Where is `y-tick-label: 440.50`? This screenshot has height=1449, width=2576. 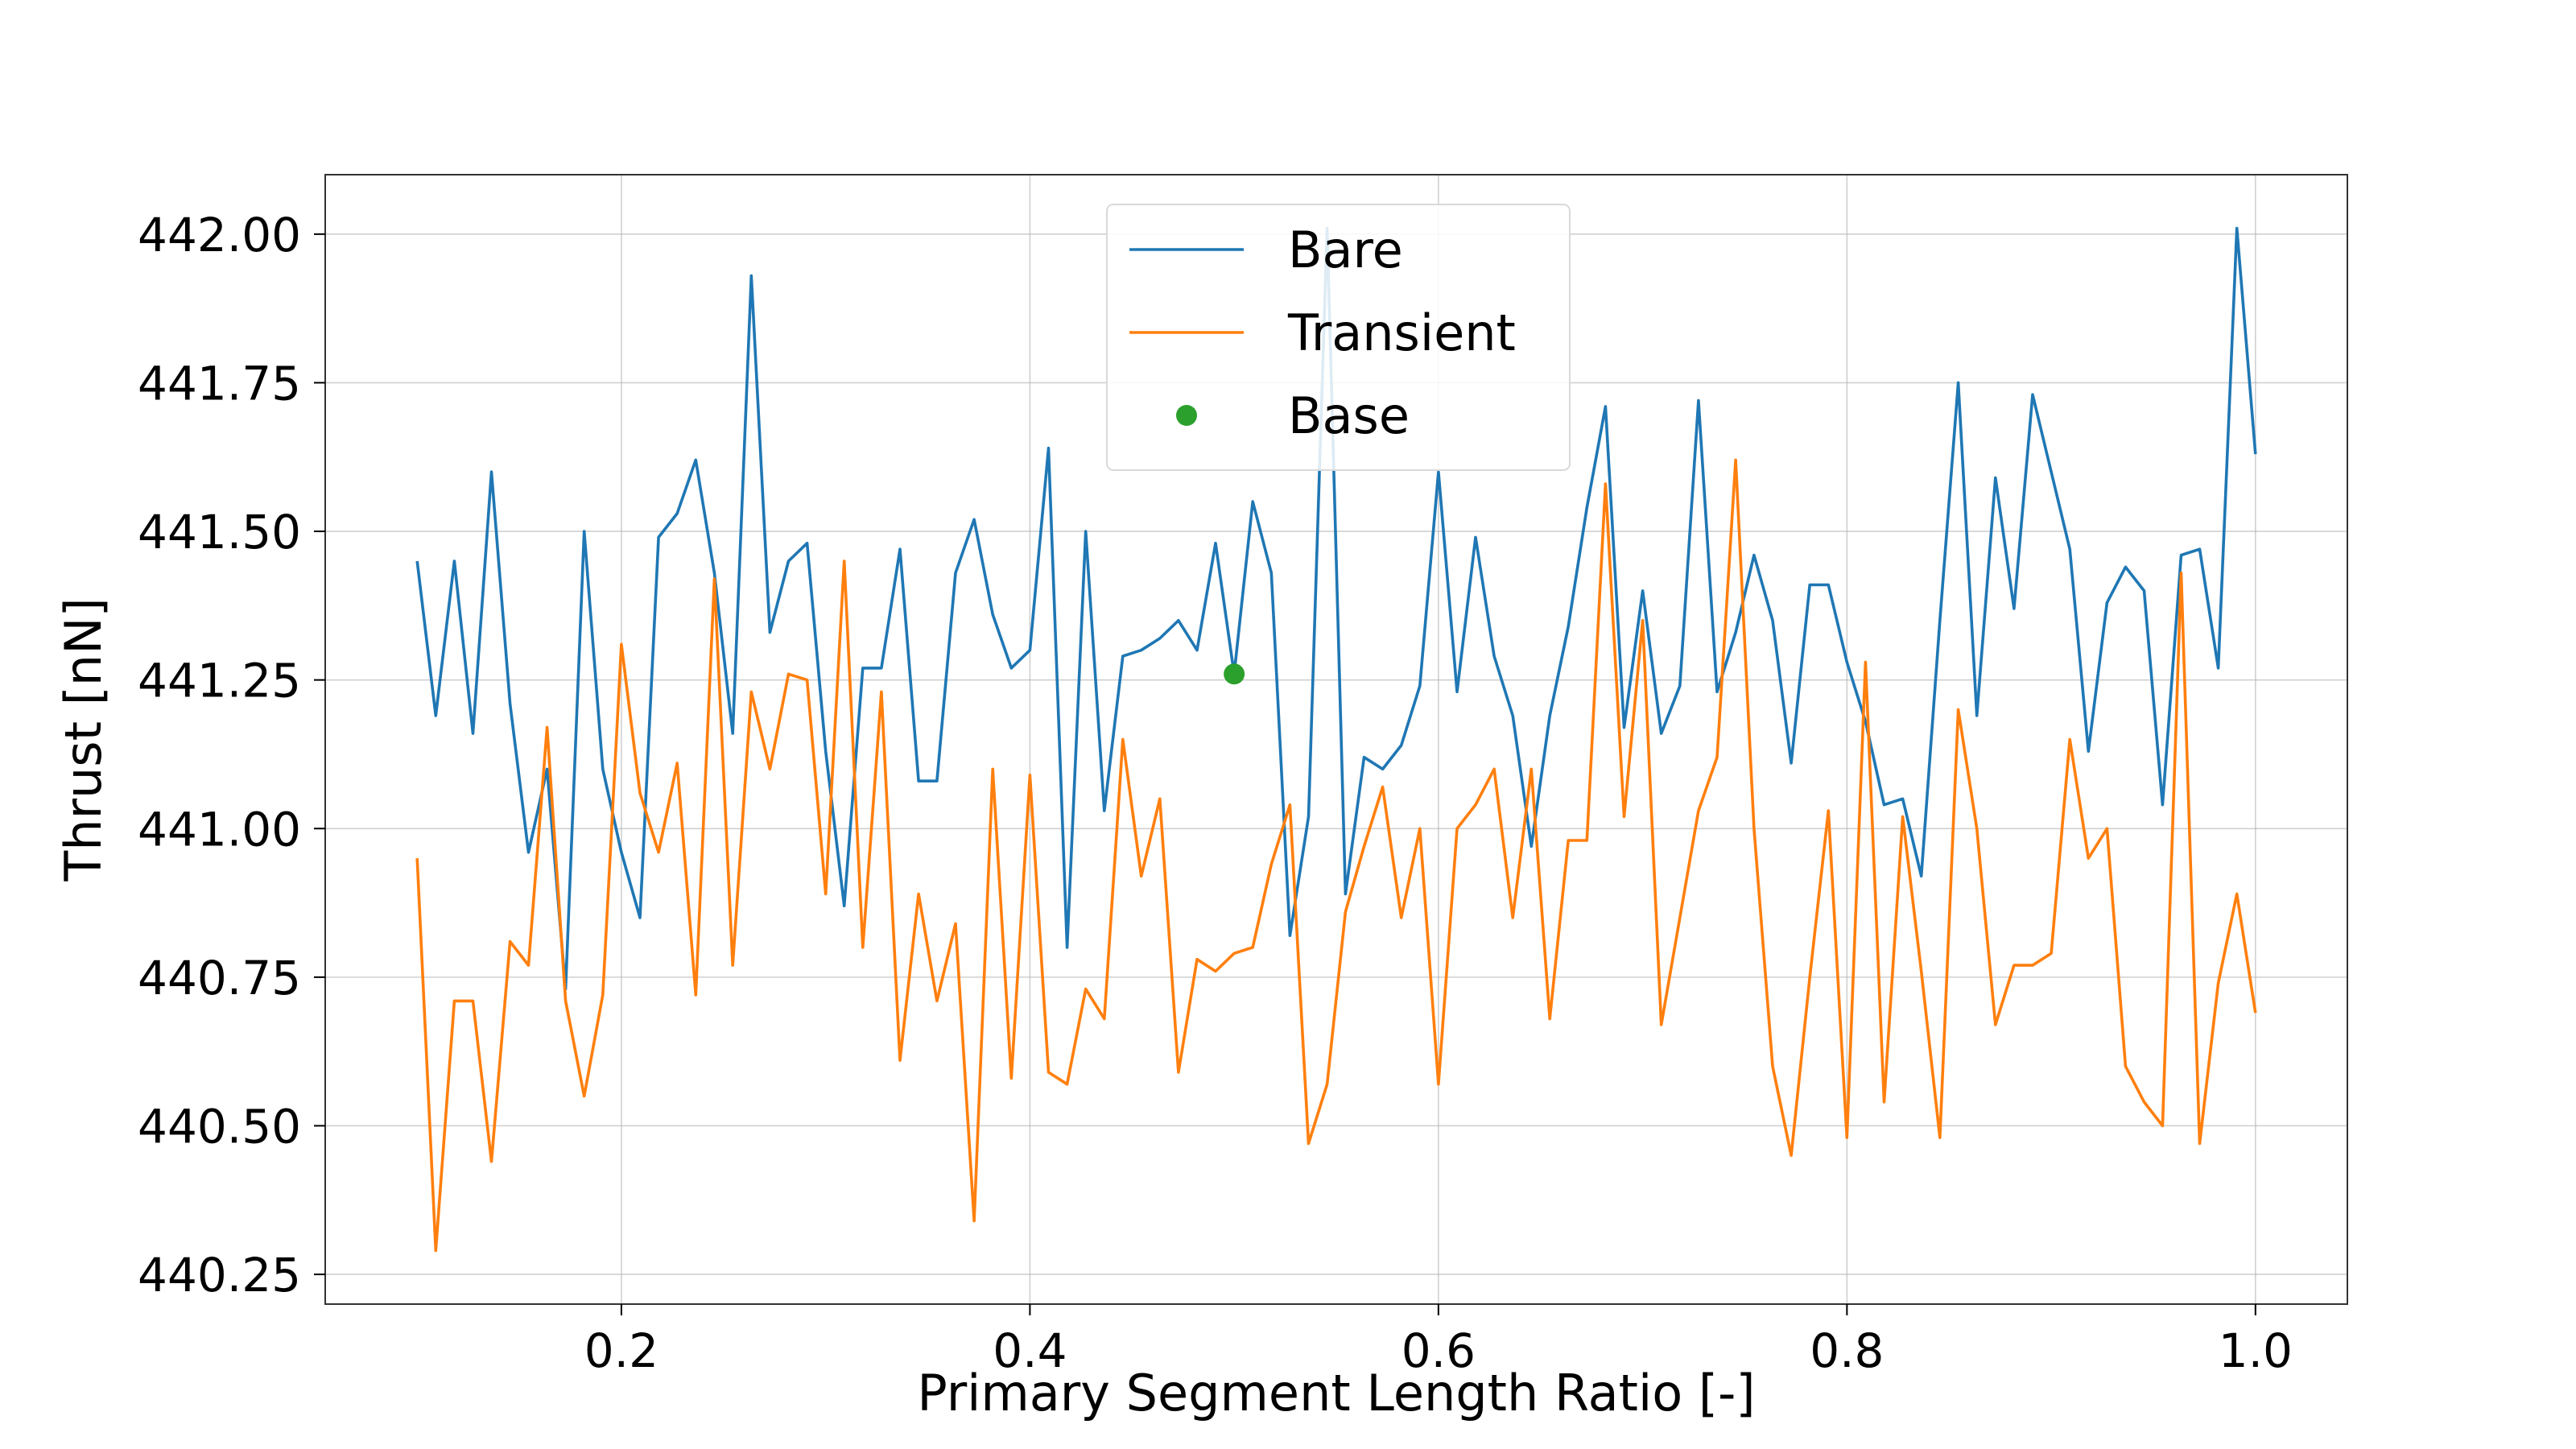 y-tick-label: 440.50 is located at coordinates (219, 1126).